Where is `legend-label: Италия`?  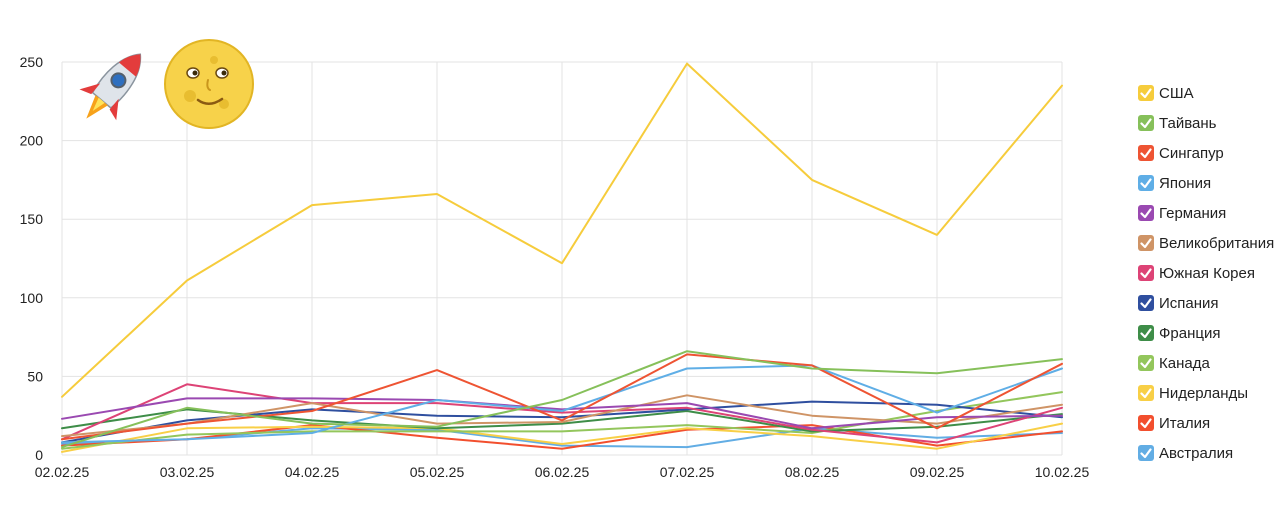 legend-label: Италия is located at coordinates (1184, 423).